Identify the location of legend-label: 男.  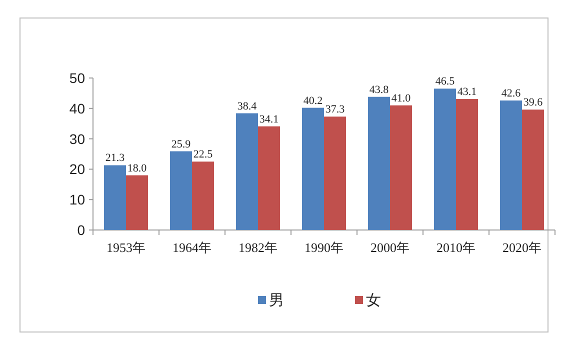
(276, 300).